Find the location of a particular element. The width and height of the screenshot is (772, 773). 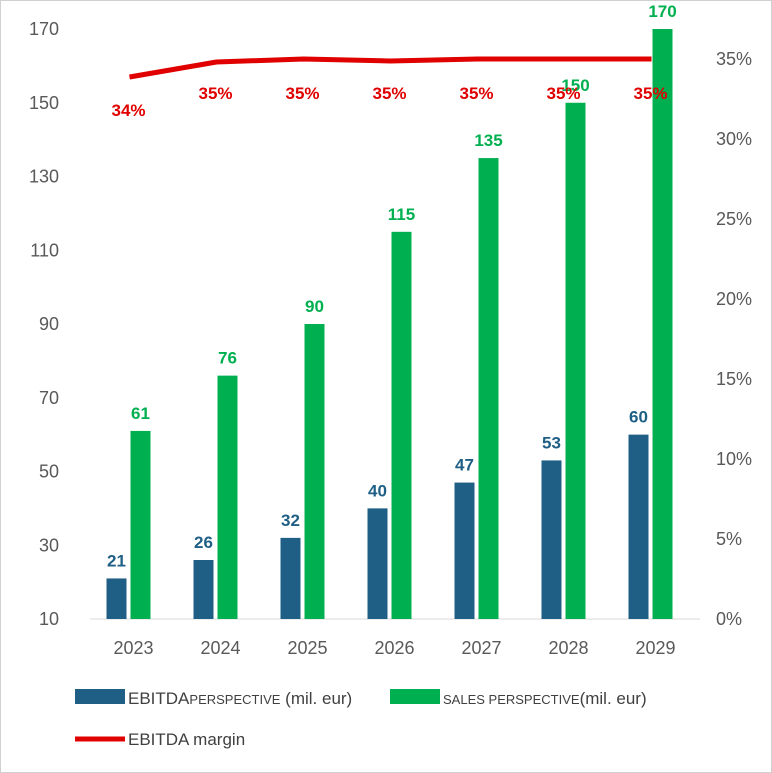

left-axis-ticks: 10 30 50 70 90 110 130 150 170 is located at coordinates (44, 324).